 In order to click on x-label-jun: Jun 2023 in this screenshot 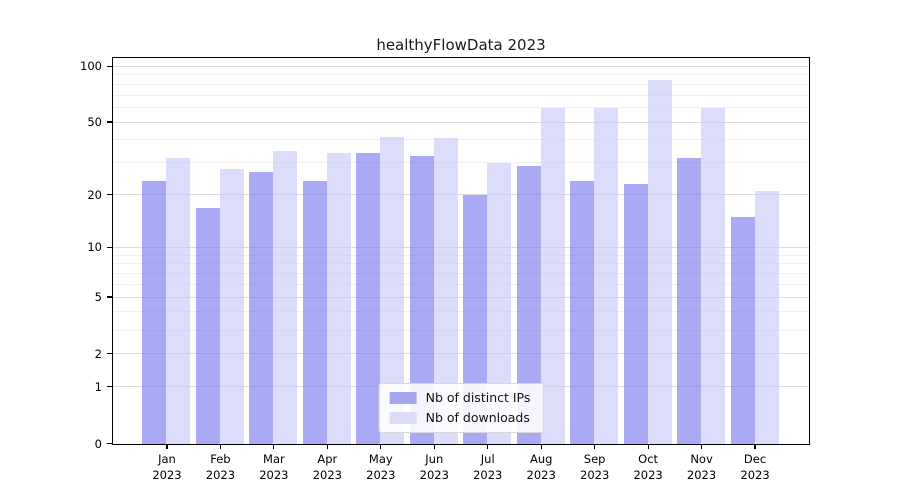, I will do `click(434, 467)`.